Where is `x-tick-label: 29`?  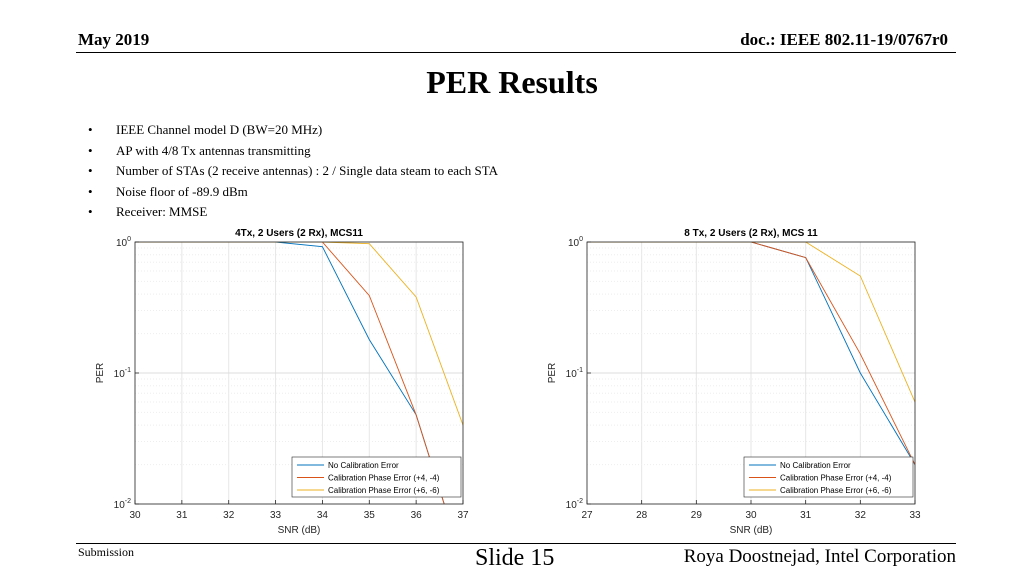
x-tick-label: 29 is located at coordinates (697, 515).